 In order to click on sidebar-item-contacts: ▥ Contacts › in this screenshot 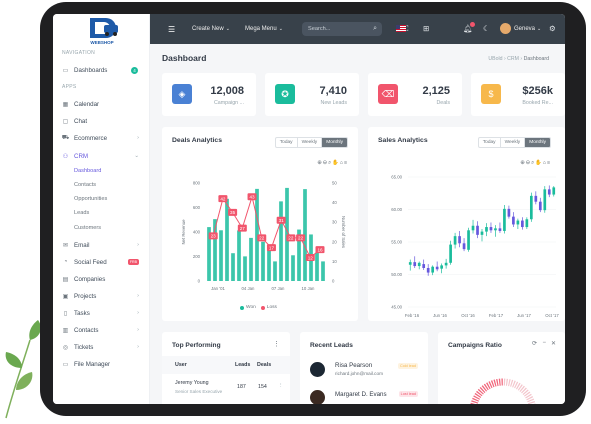, I will do `click(105, 330)`.